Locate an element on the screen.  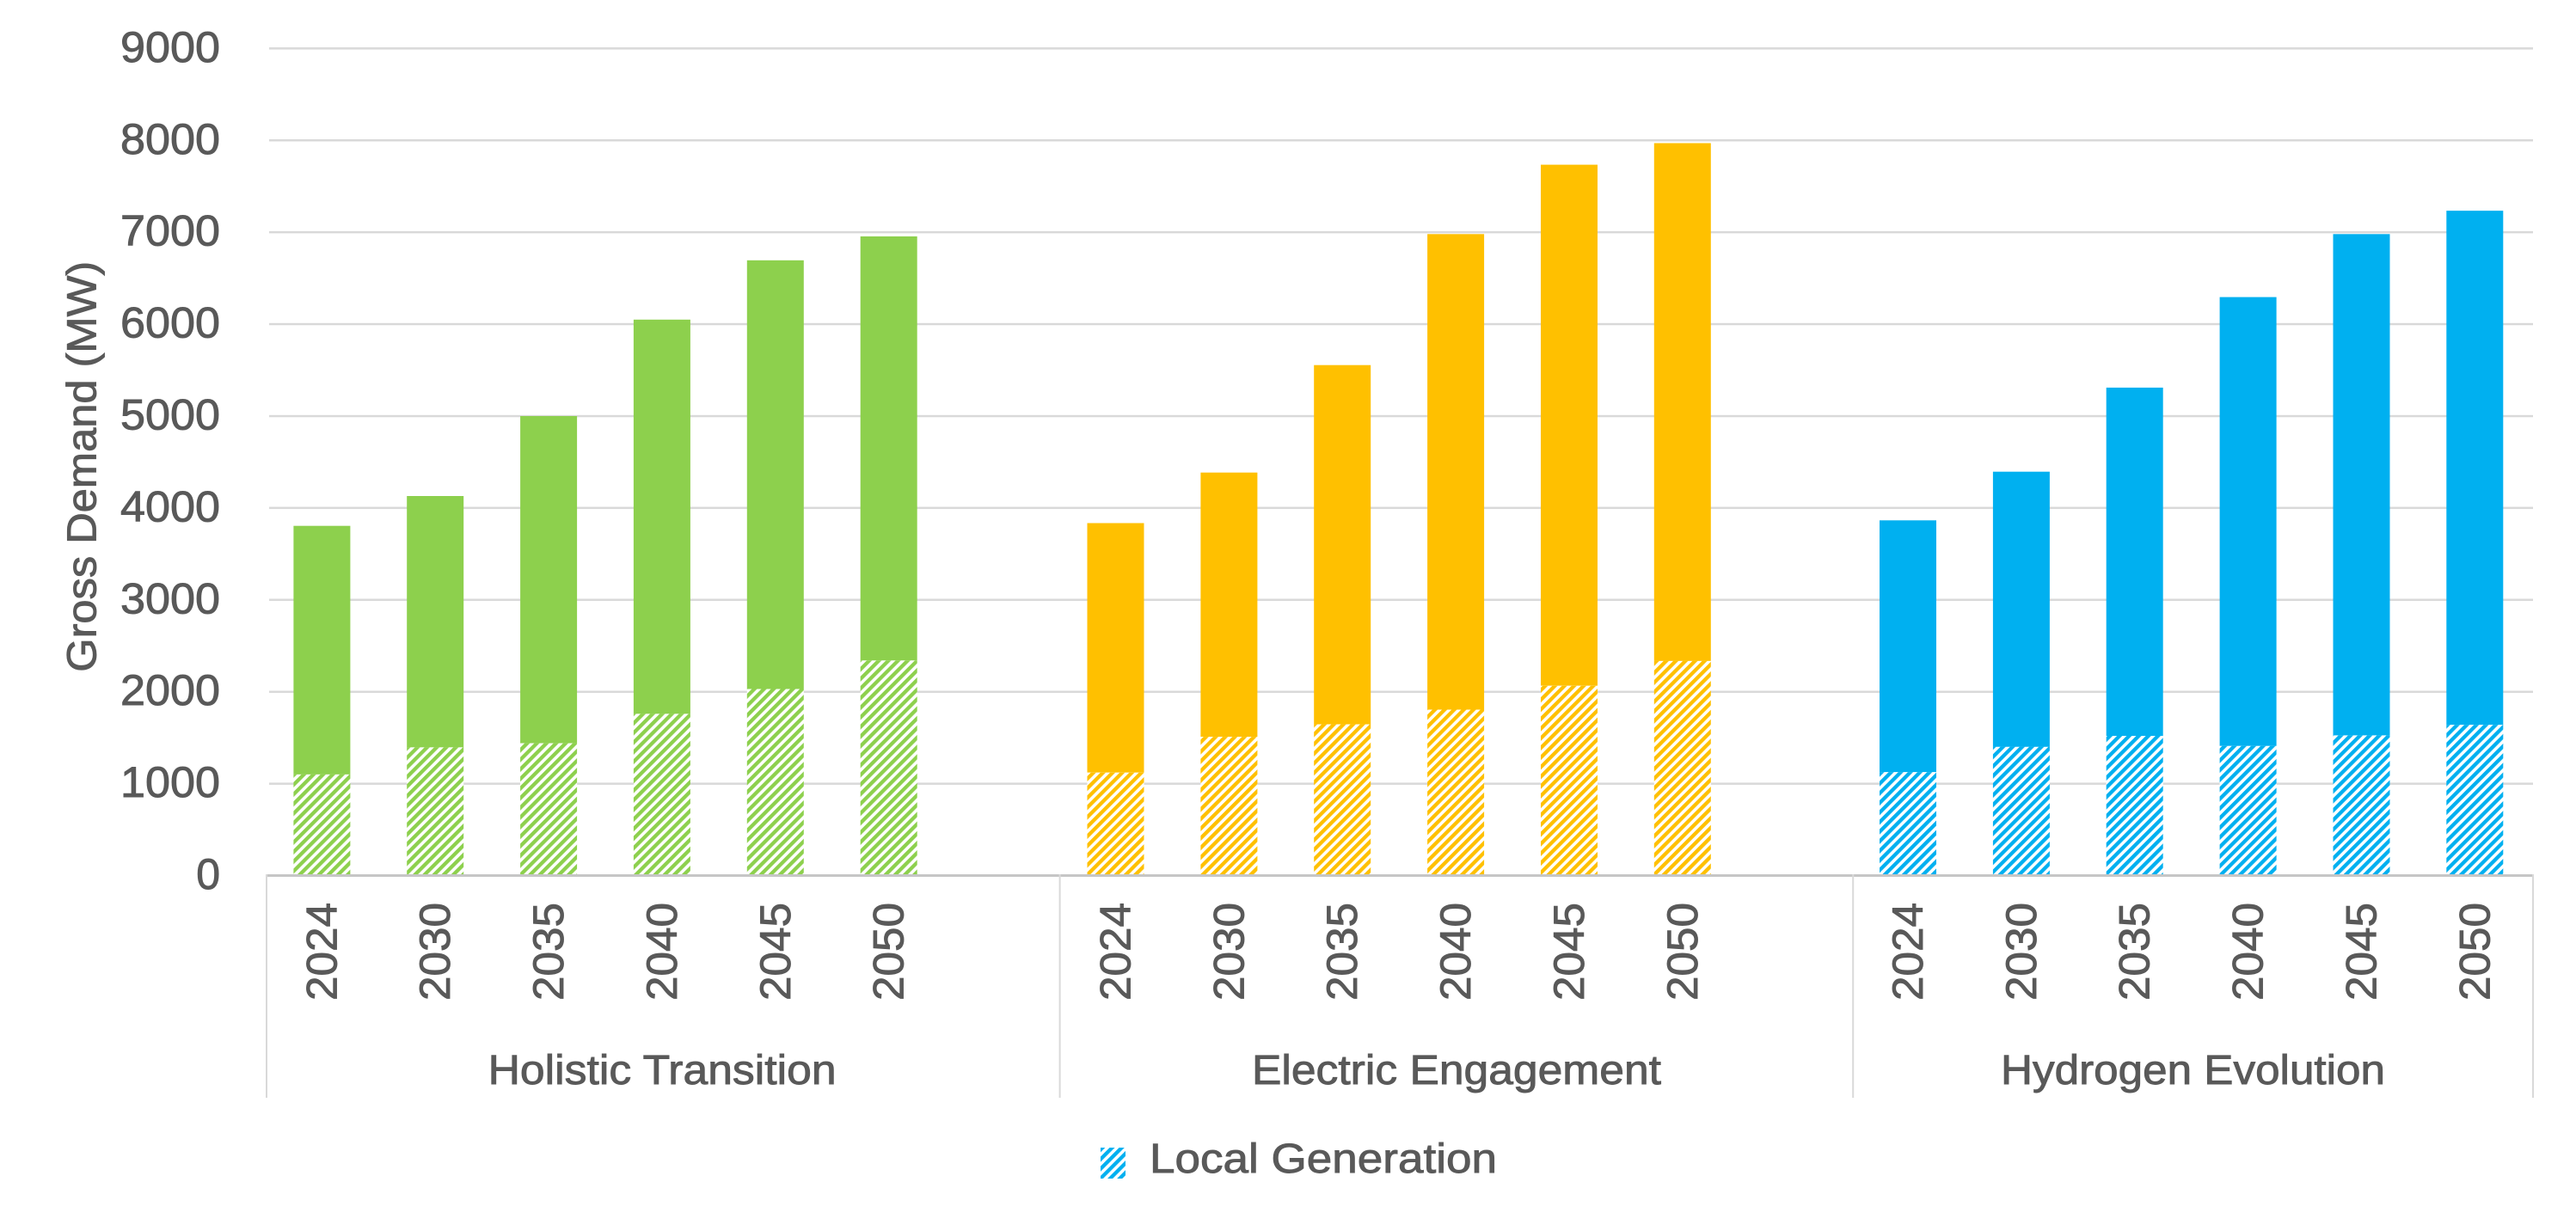
svg-text: 5000 is located at coordinates (170, 415).